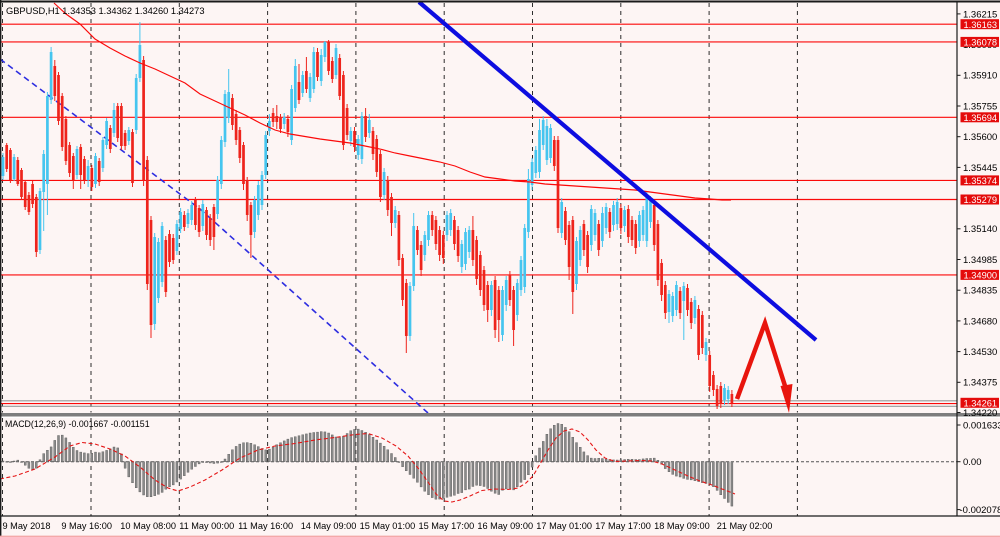  Describe the element at coordinates (682, 526) in the screenshot. I see `svg-text: 18 May 09:00` at that location.